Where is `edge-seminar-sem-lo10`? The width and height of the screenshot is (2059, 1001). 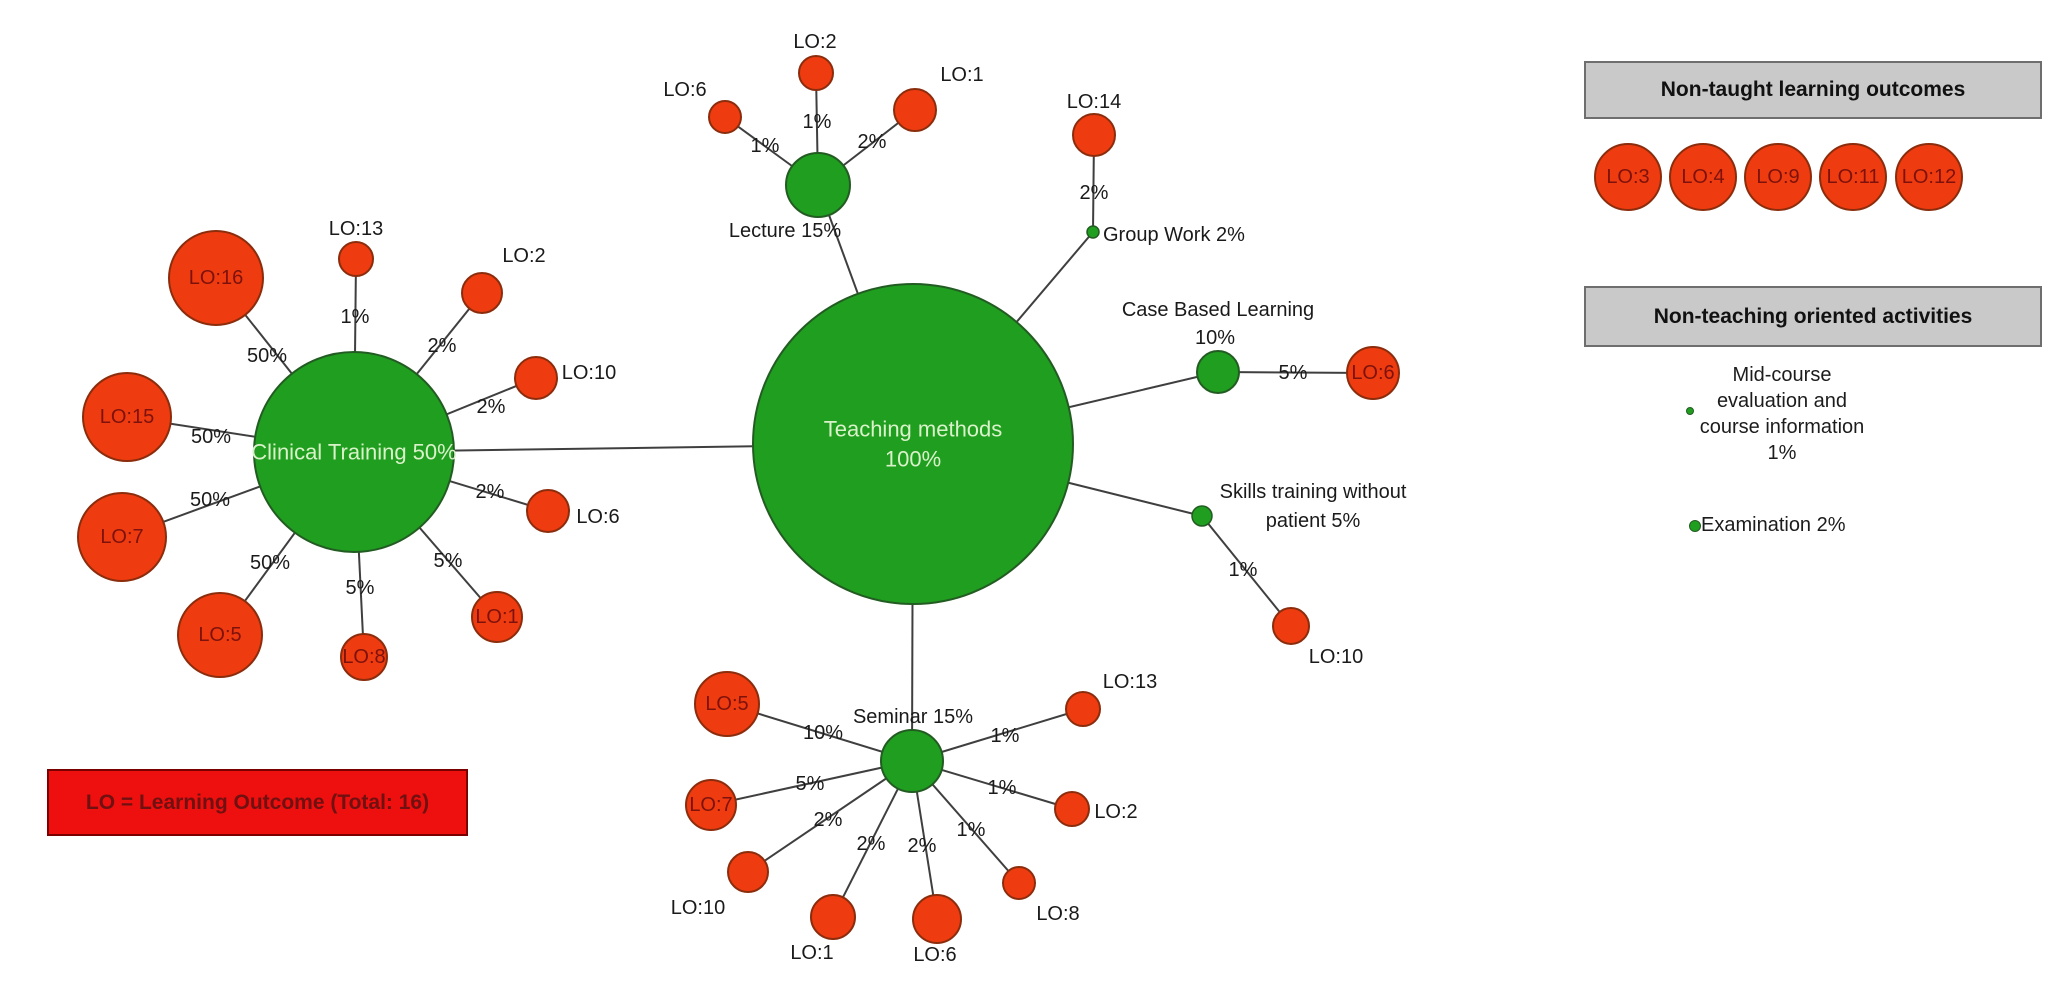
edge-seminar-sem-lo10 is located at coordinates (830, 816).